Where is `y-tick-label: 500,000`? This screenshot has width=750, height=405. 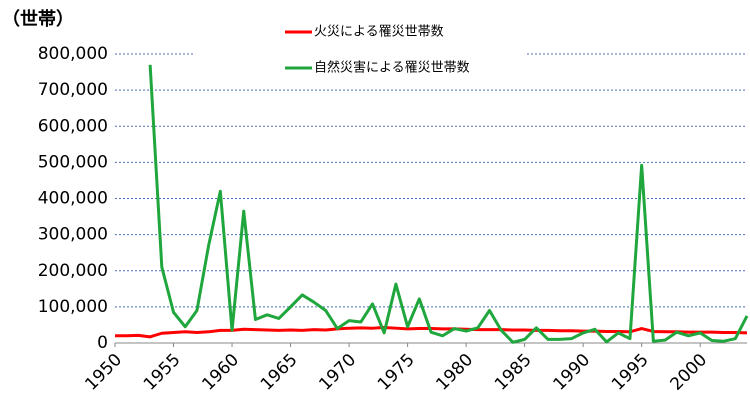 y-tick-label: 500,000 is located at coordinates (73, 162).